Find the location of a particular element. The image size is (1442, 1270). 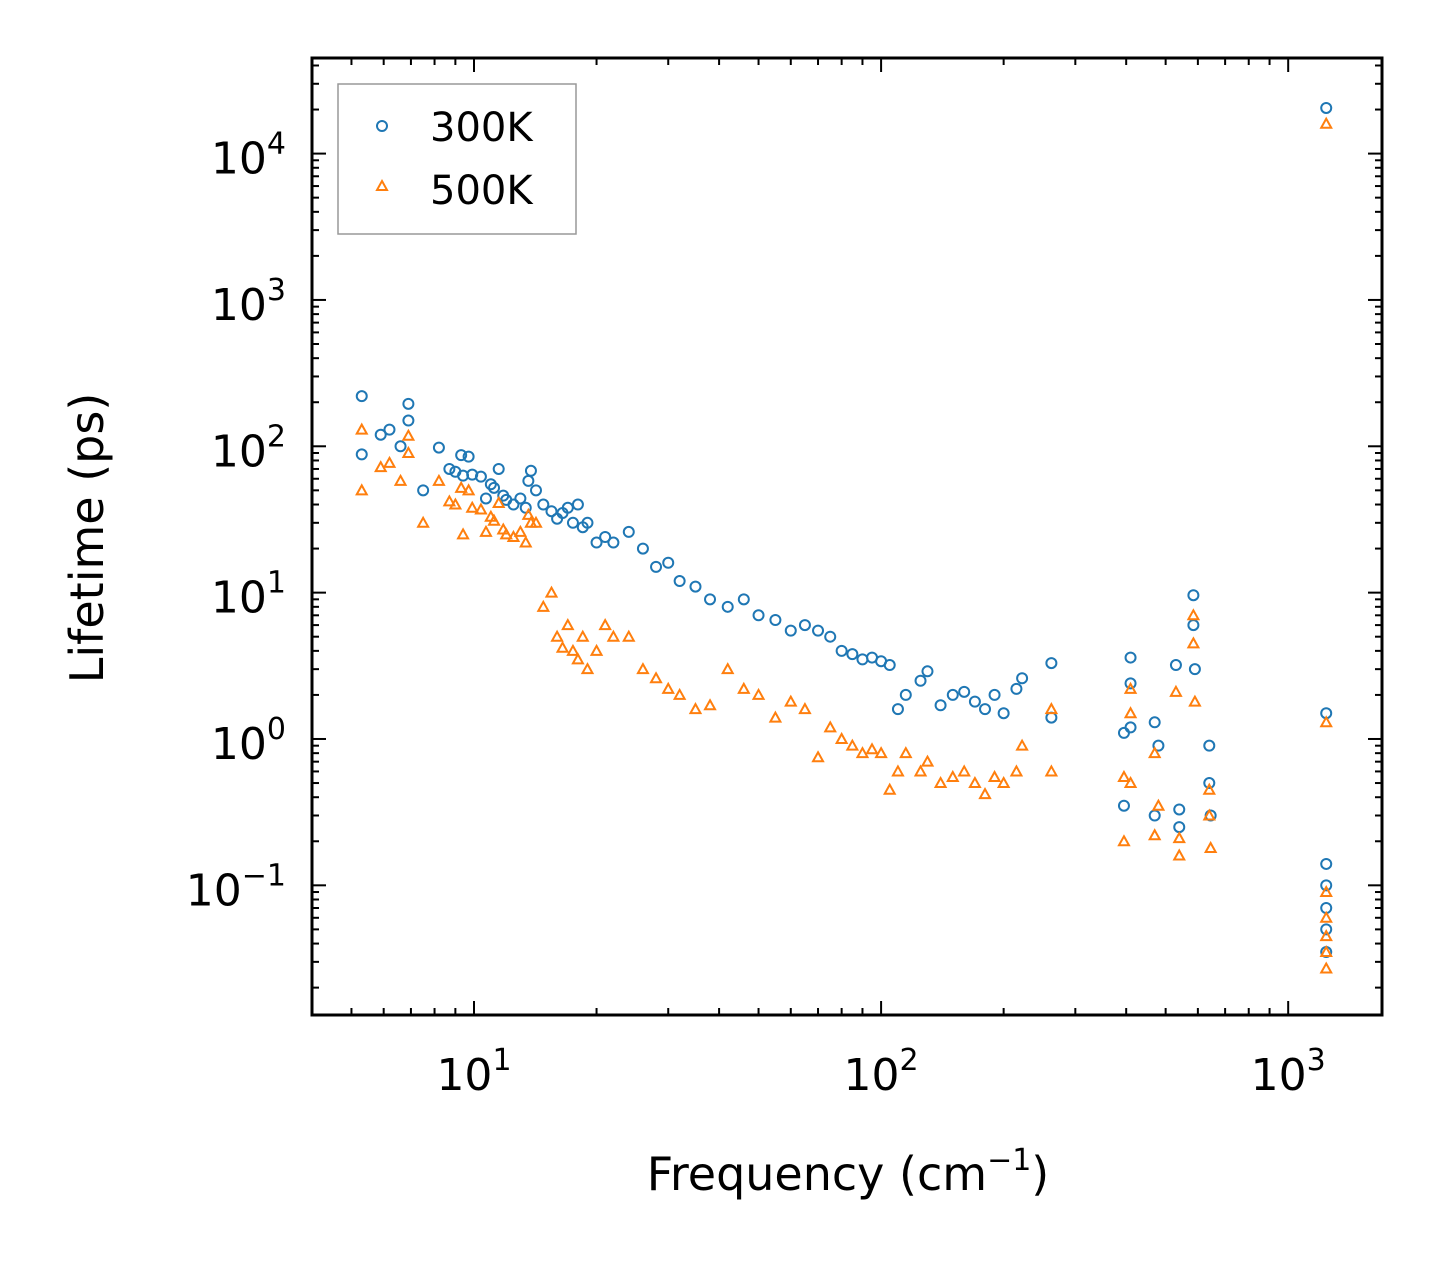

x-axis-title: Frequency (cm−1) is located at coordinates (848, 1172).